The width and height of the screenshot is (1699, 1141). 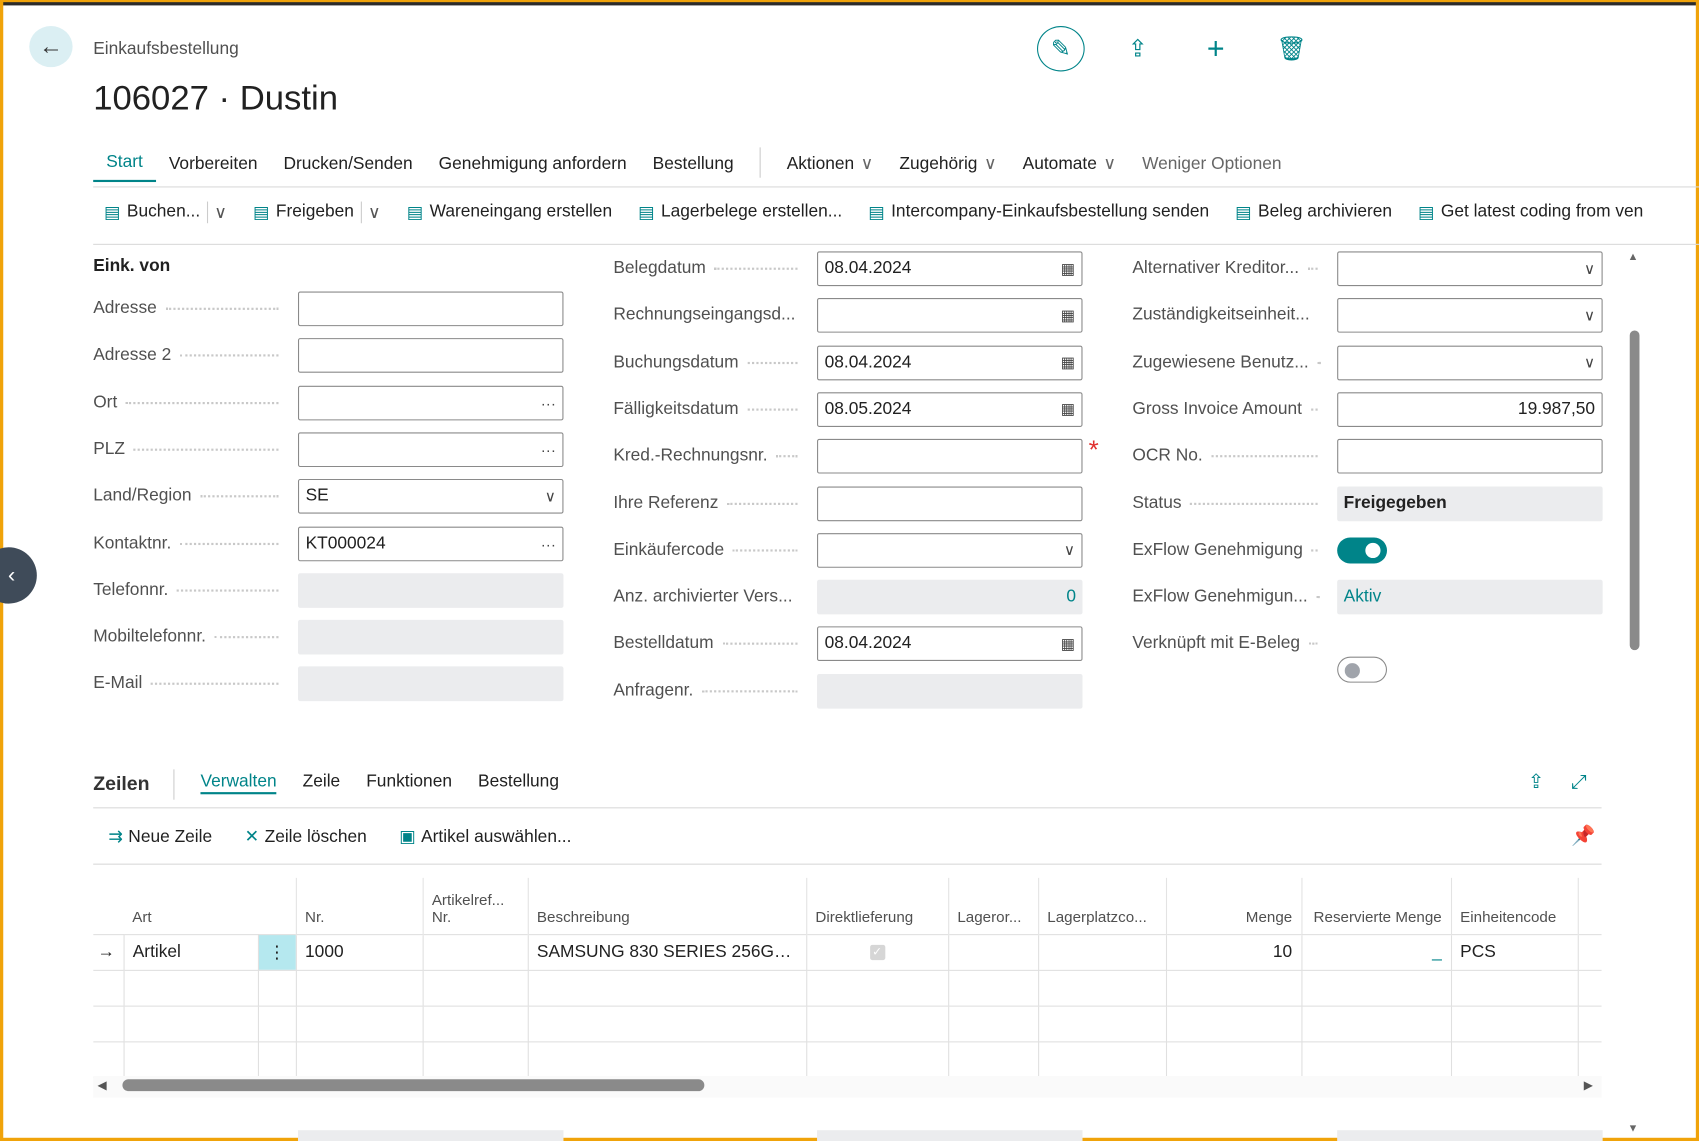 I want to click on action-buchen: ▤ Buchen... ∨, so click(x=165, y=212).